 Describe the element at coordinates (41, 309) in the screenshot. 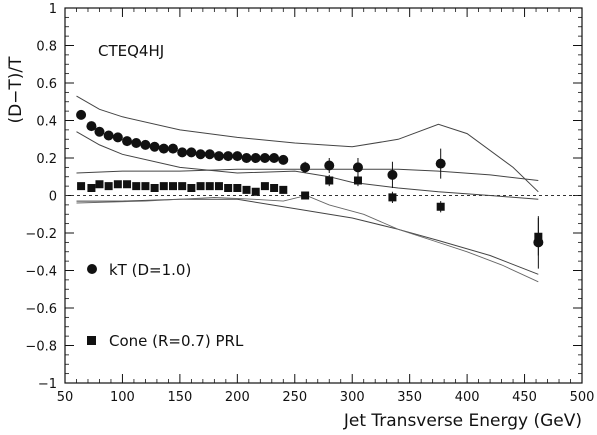

I see `y-tick-label: −0.6` at that location.